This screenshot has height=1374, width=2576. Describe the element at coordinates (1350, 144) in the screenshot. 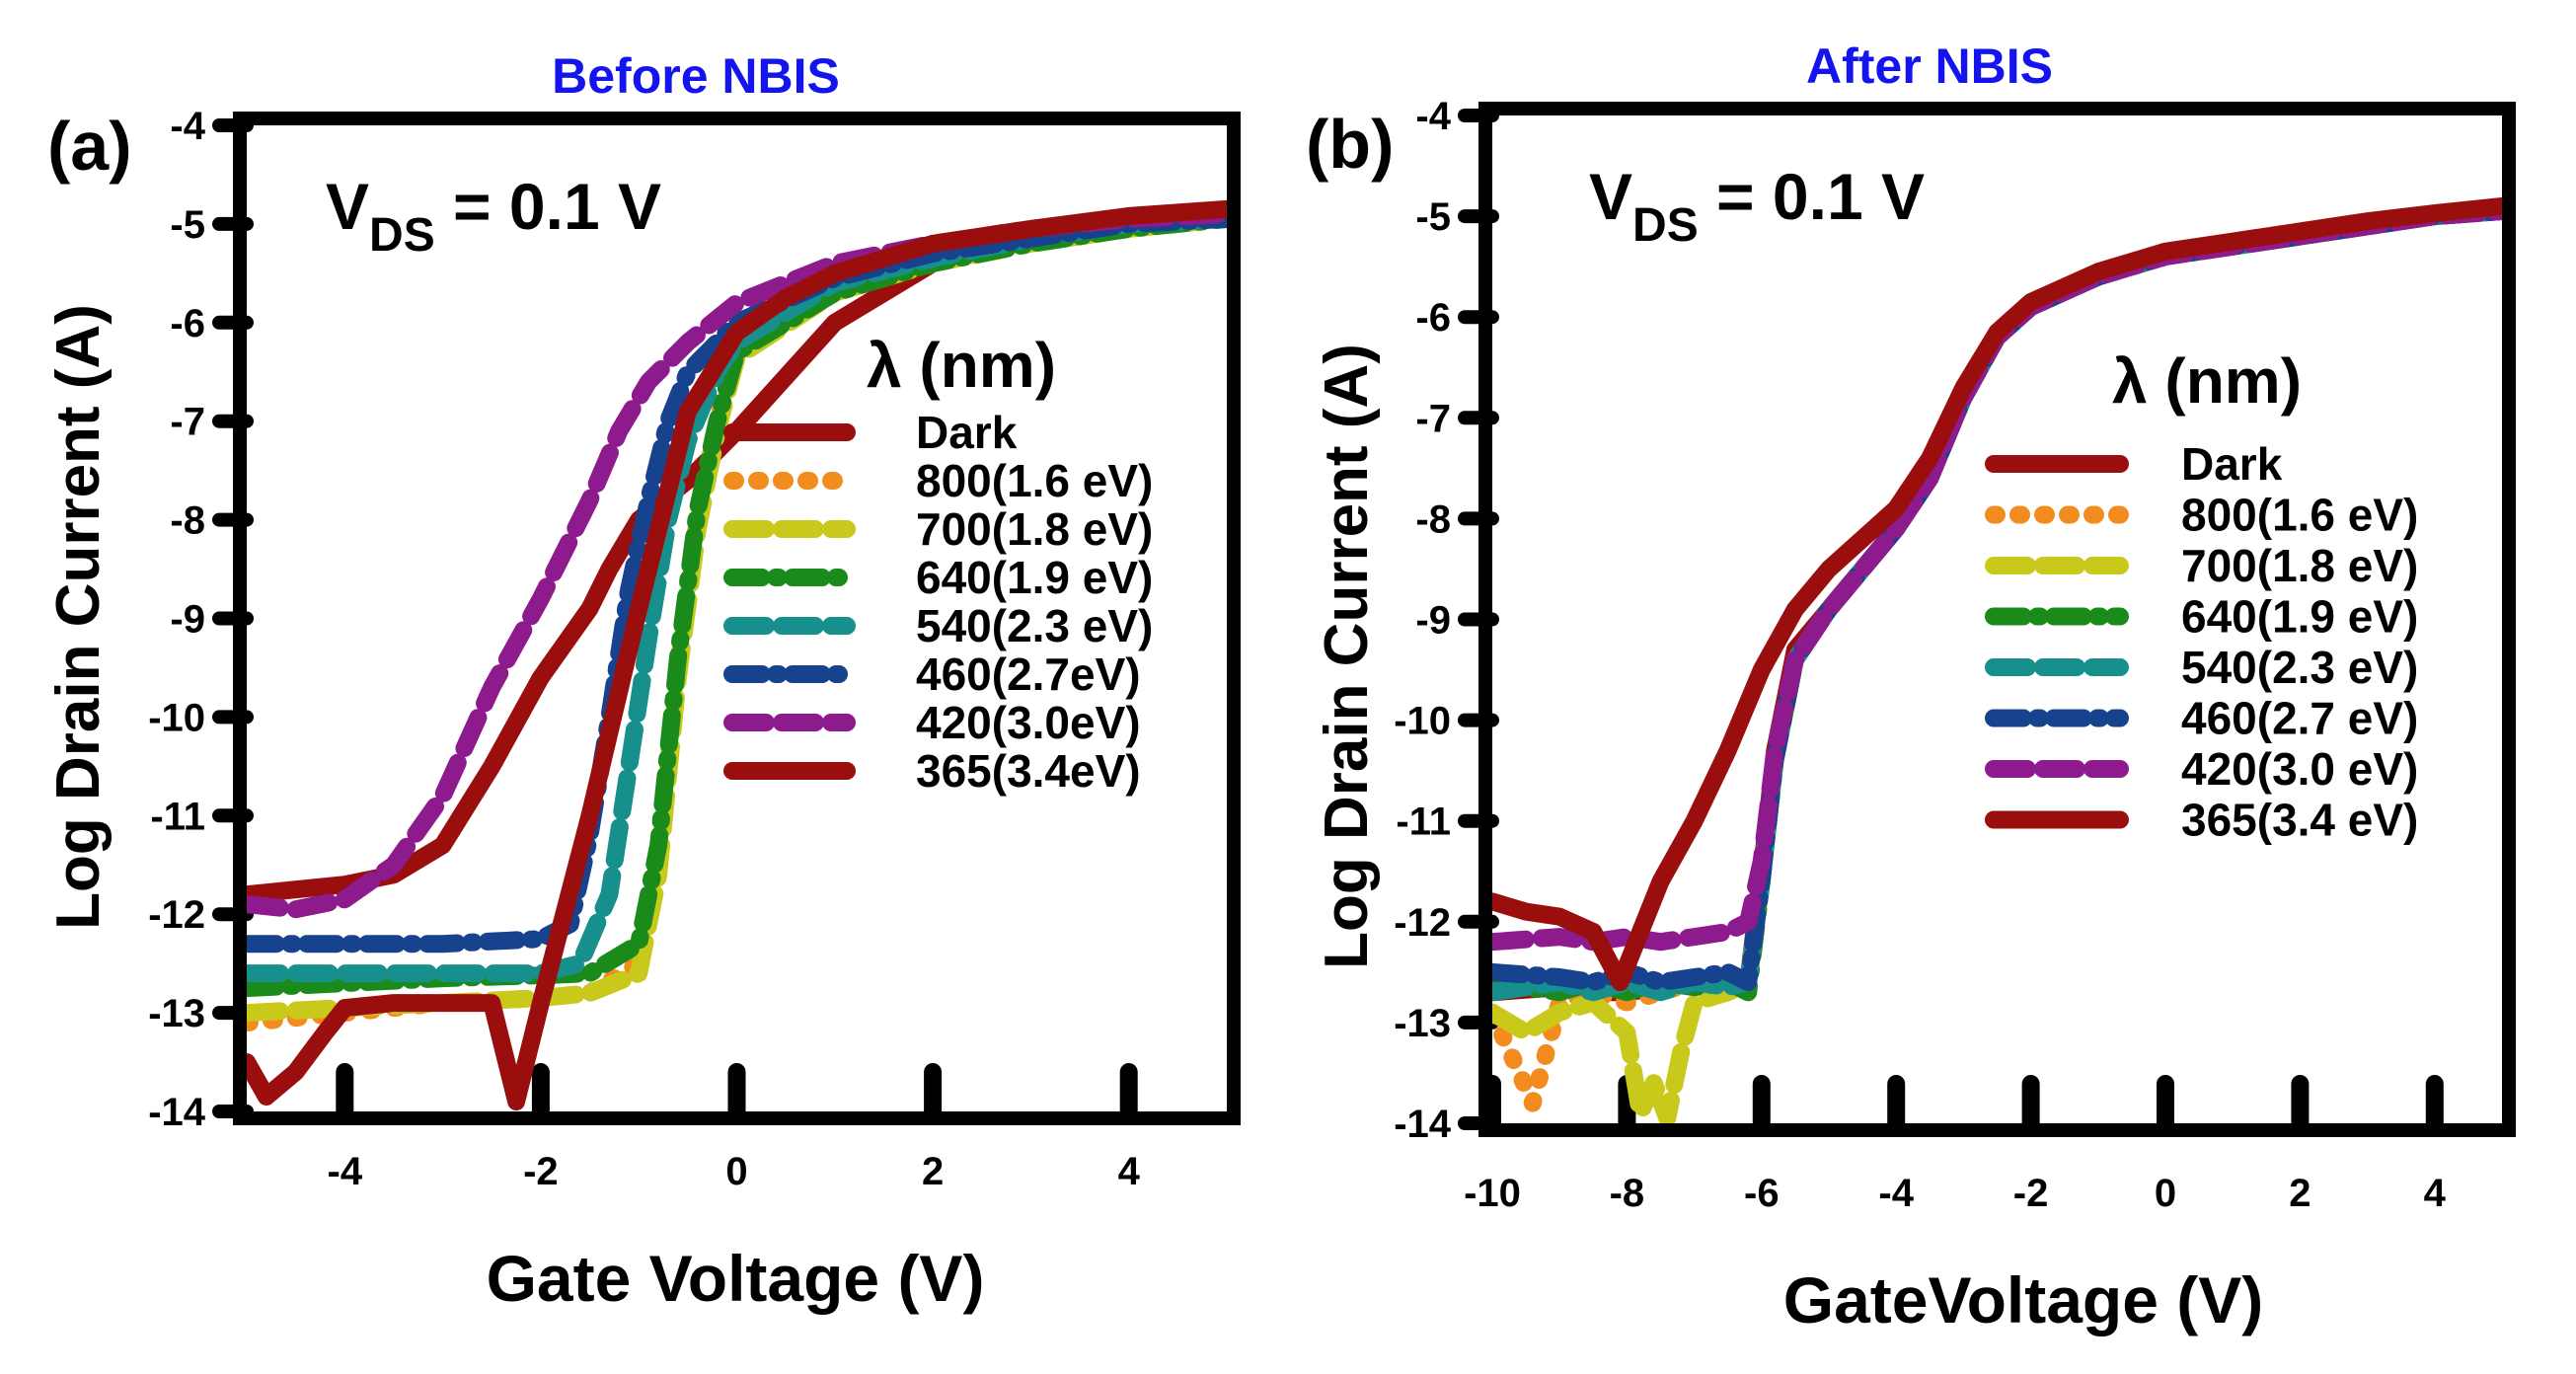

I see `panel-b-label: (b)` at that location.